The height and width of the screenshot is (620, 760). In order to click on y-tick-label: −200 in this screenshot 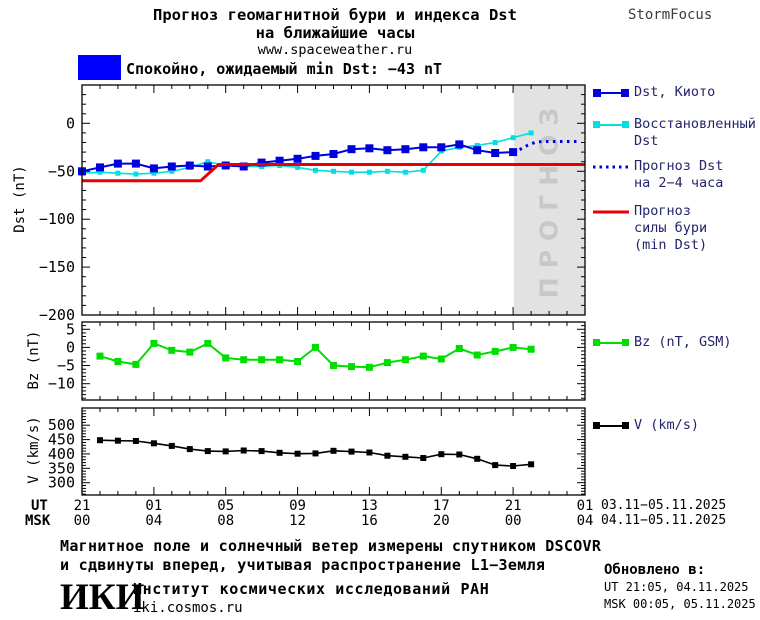, I will do `click(57, 315)`.